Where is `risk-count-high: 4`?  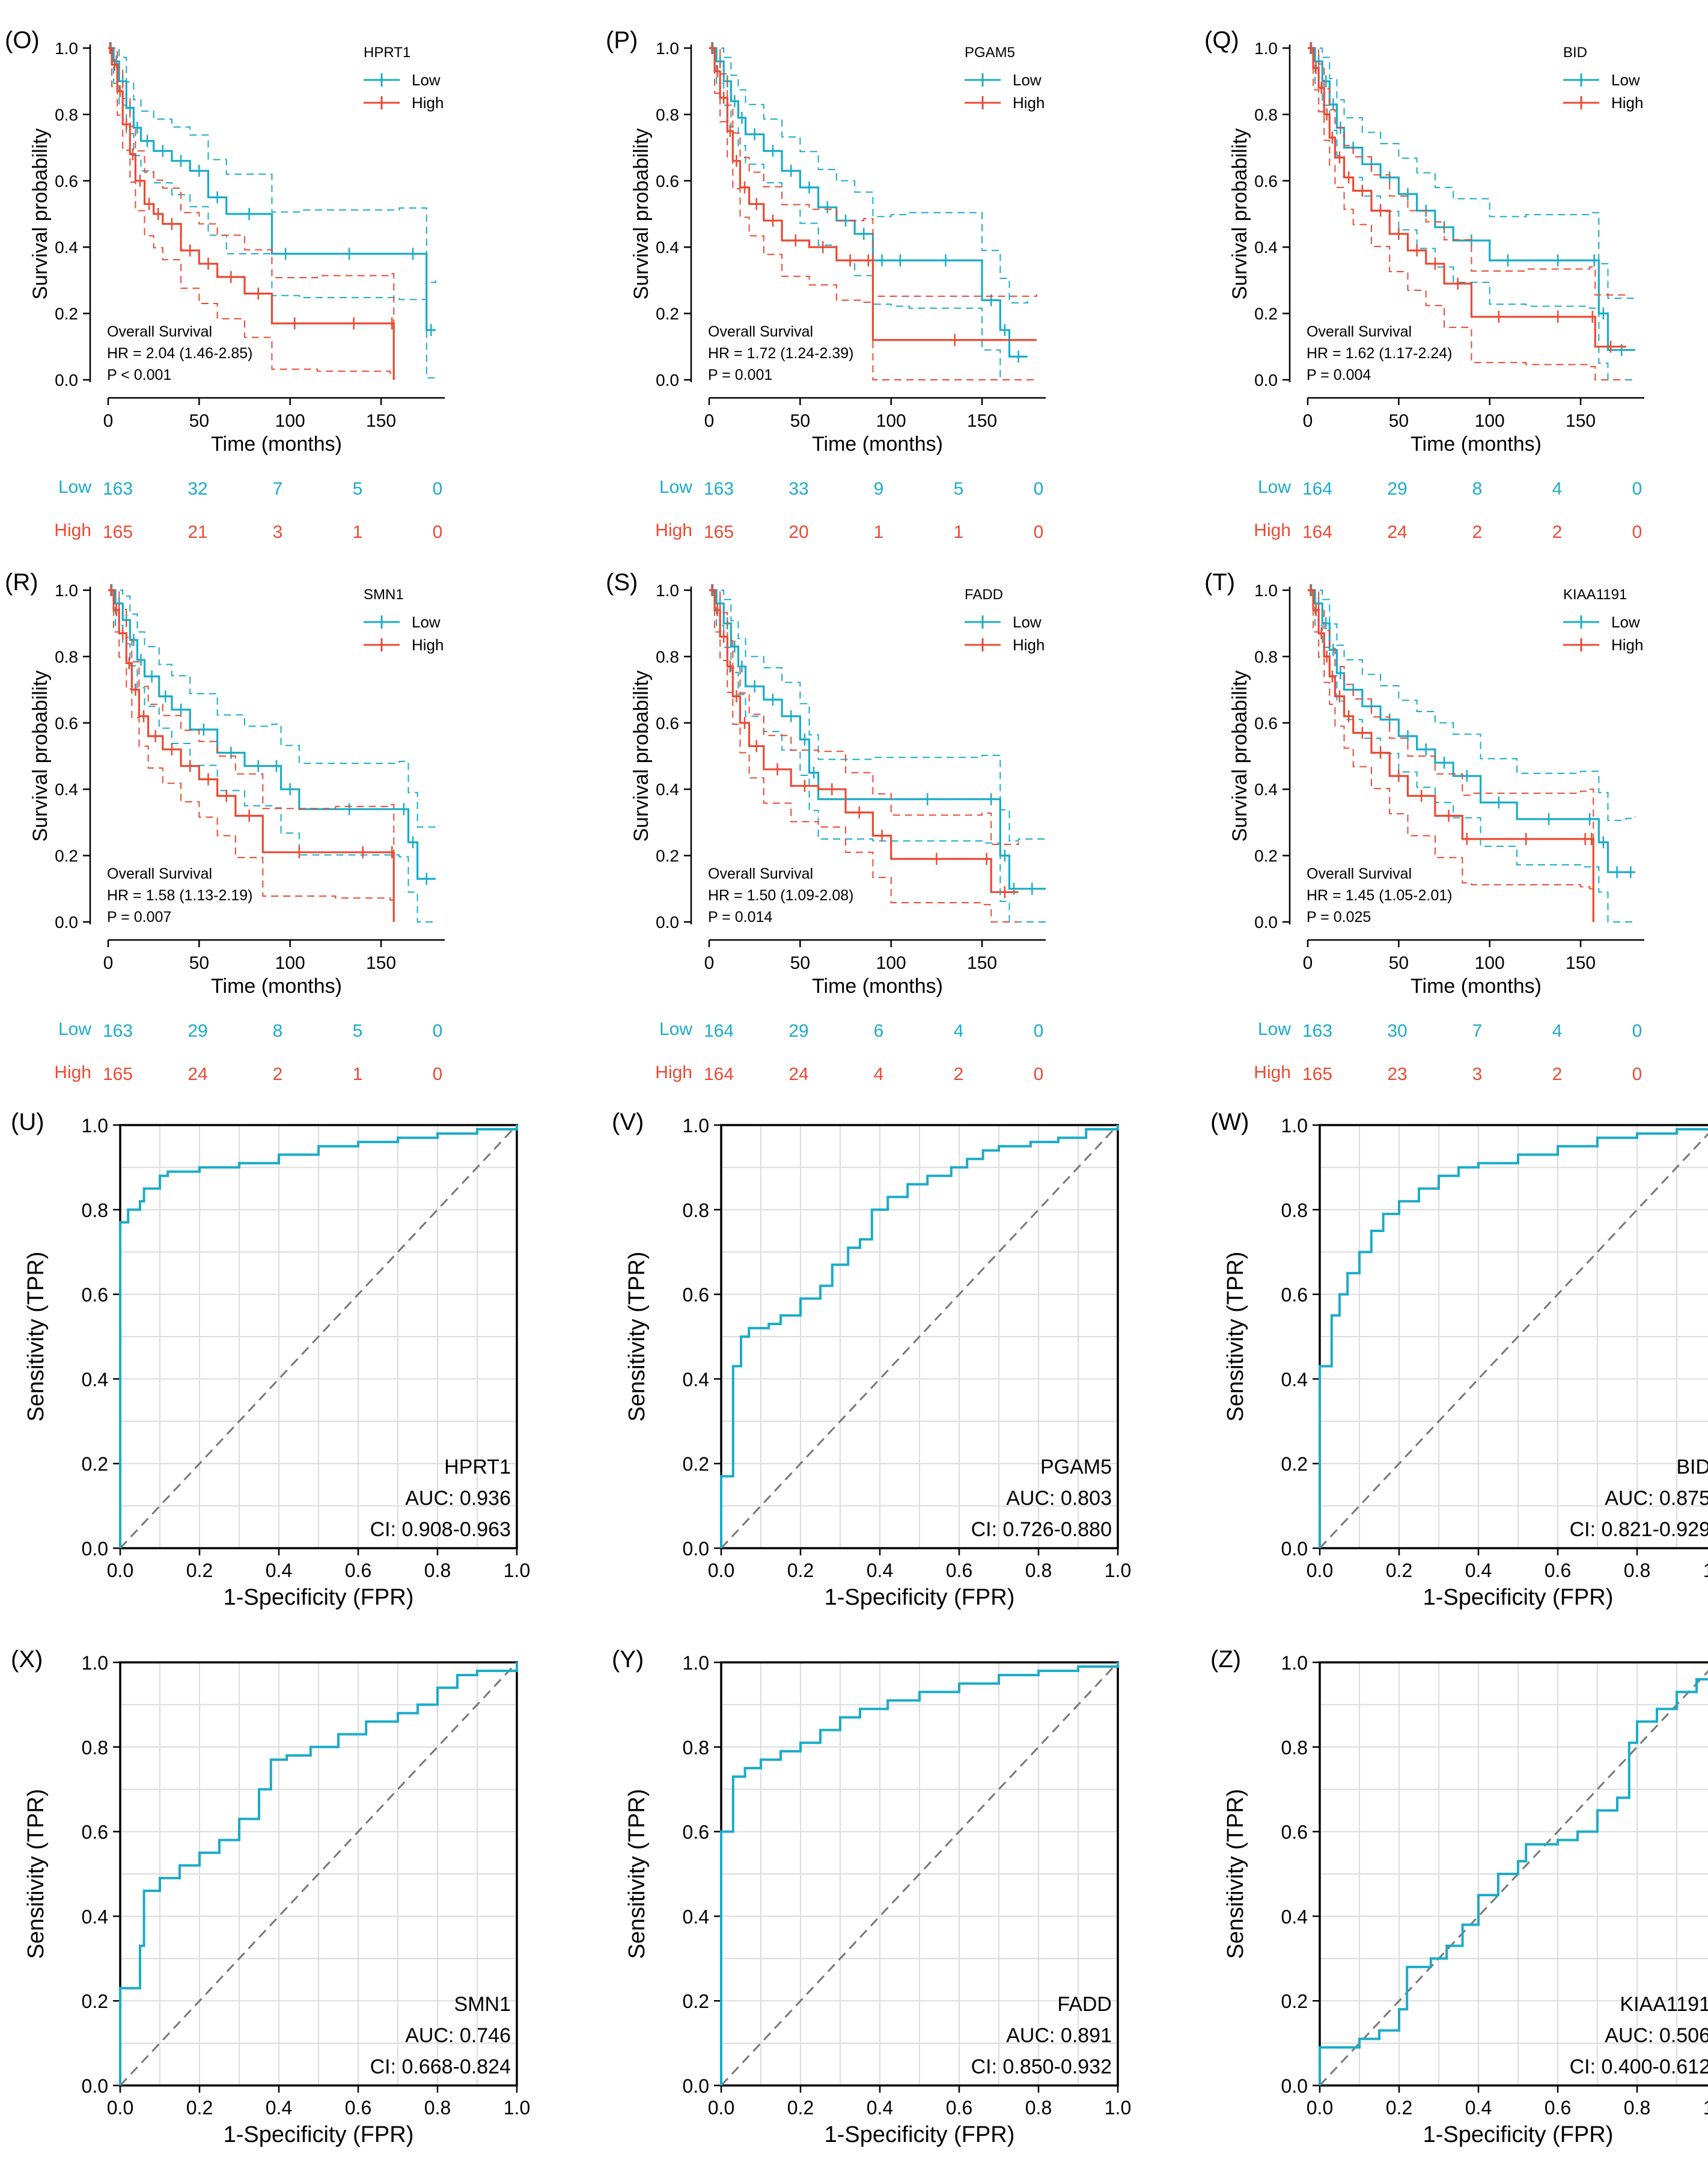 risk-count-high: 4 is located at coordinates (879, 1074).